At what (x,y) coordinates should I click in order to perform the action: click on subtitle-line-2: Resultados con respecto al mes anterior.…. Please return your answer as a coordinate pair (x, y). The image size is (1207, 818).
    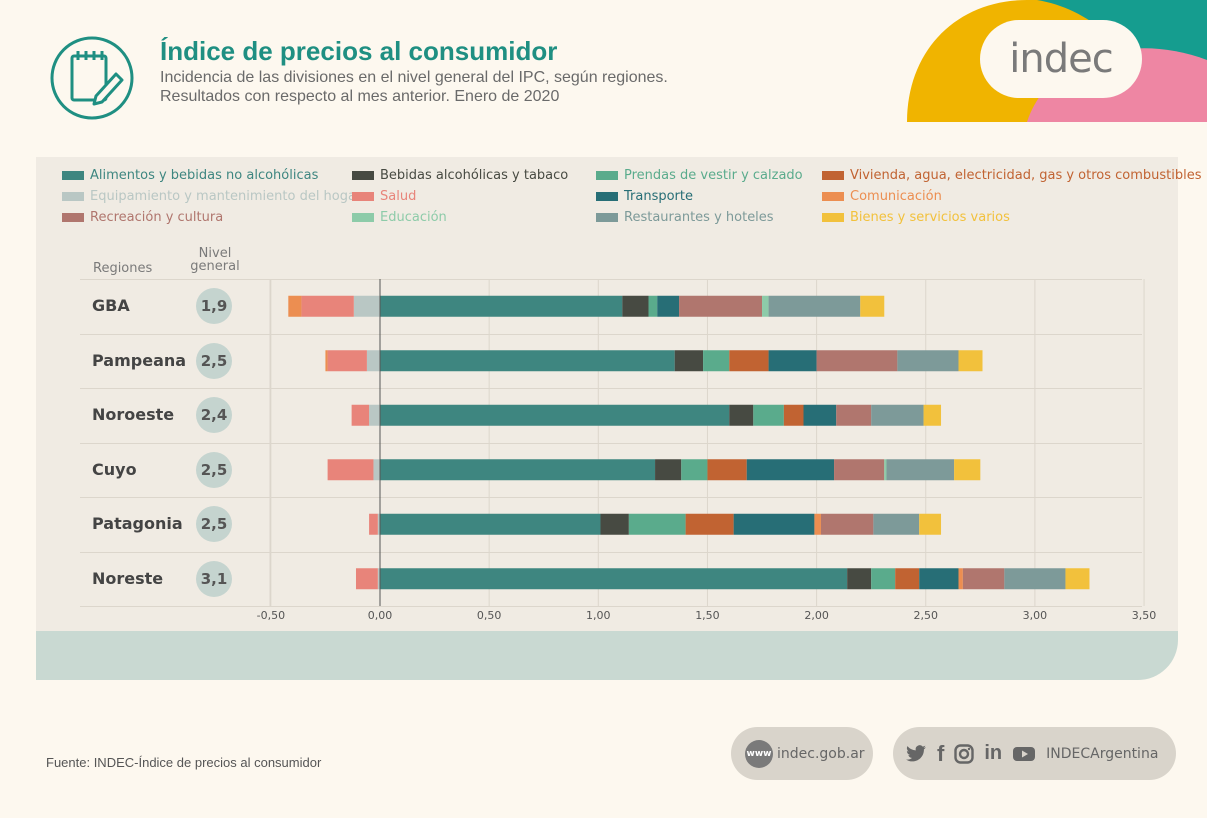
    Looking at the image, I should click on (360, 96).